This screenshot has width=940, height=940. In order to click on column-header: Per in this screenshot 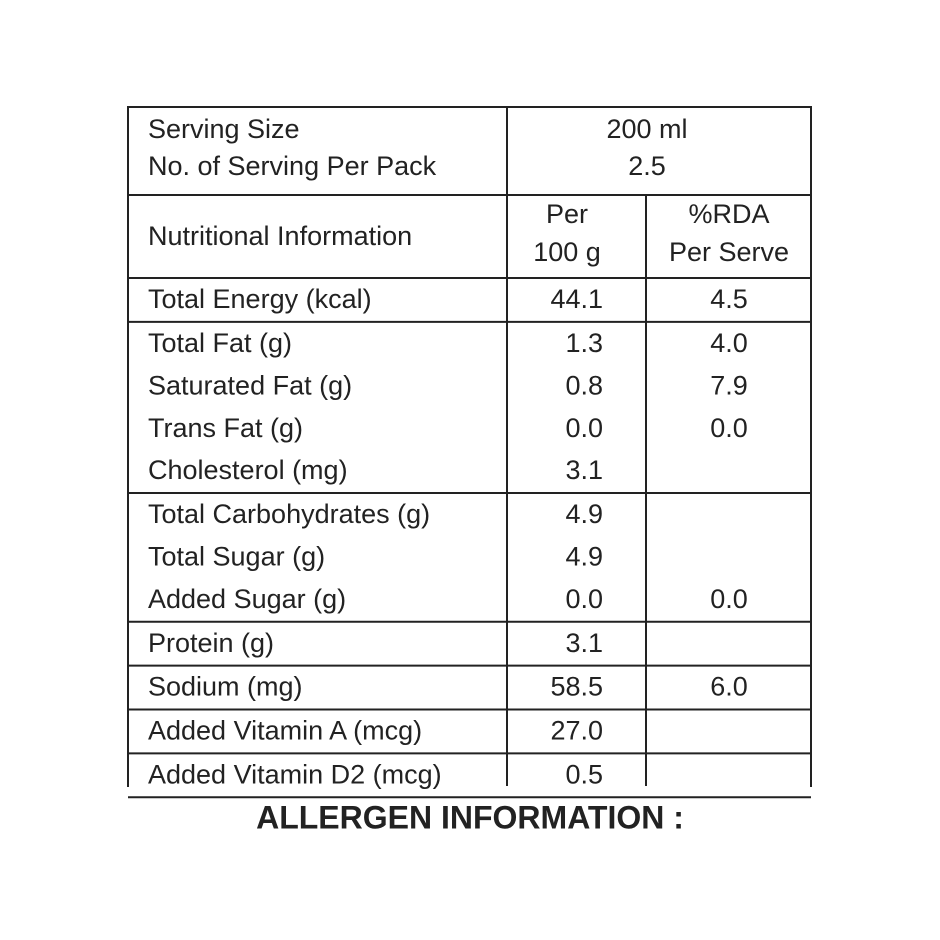, I will do `click(567, 214)`.